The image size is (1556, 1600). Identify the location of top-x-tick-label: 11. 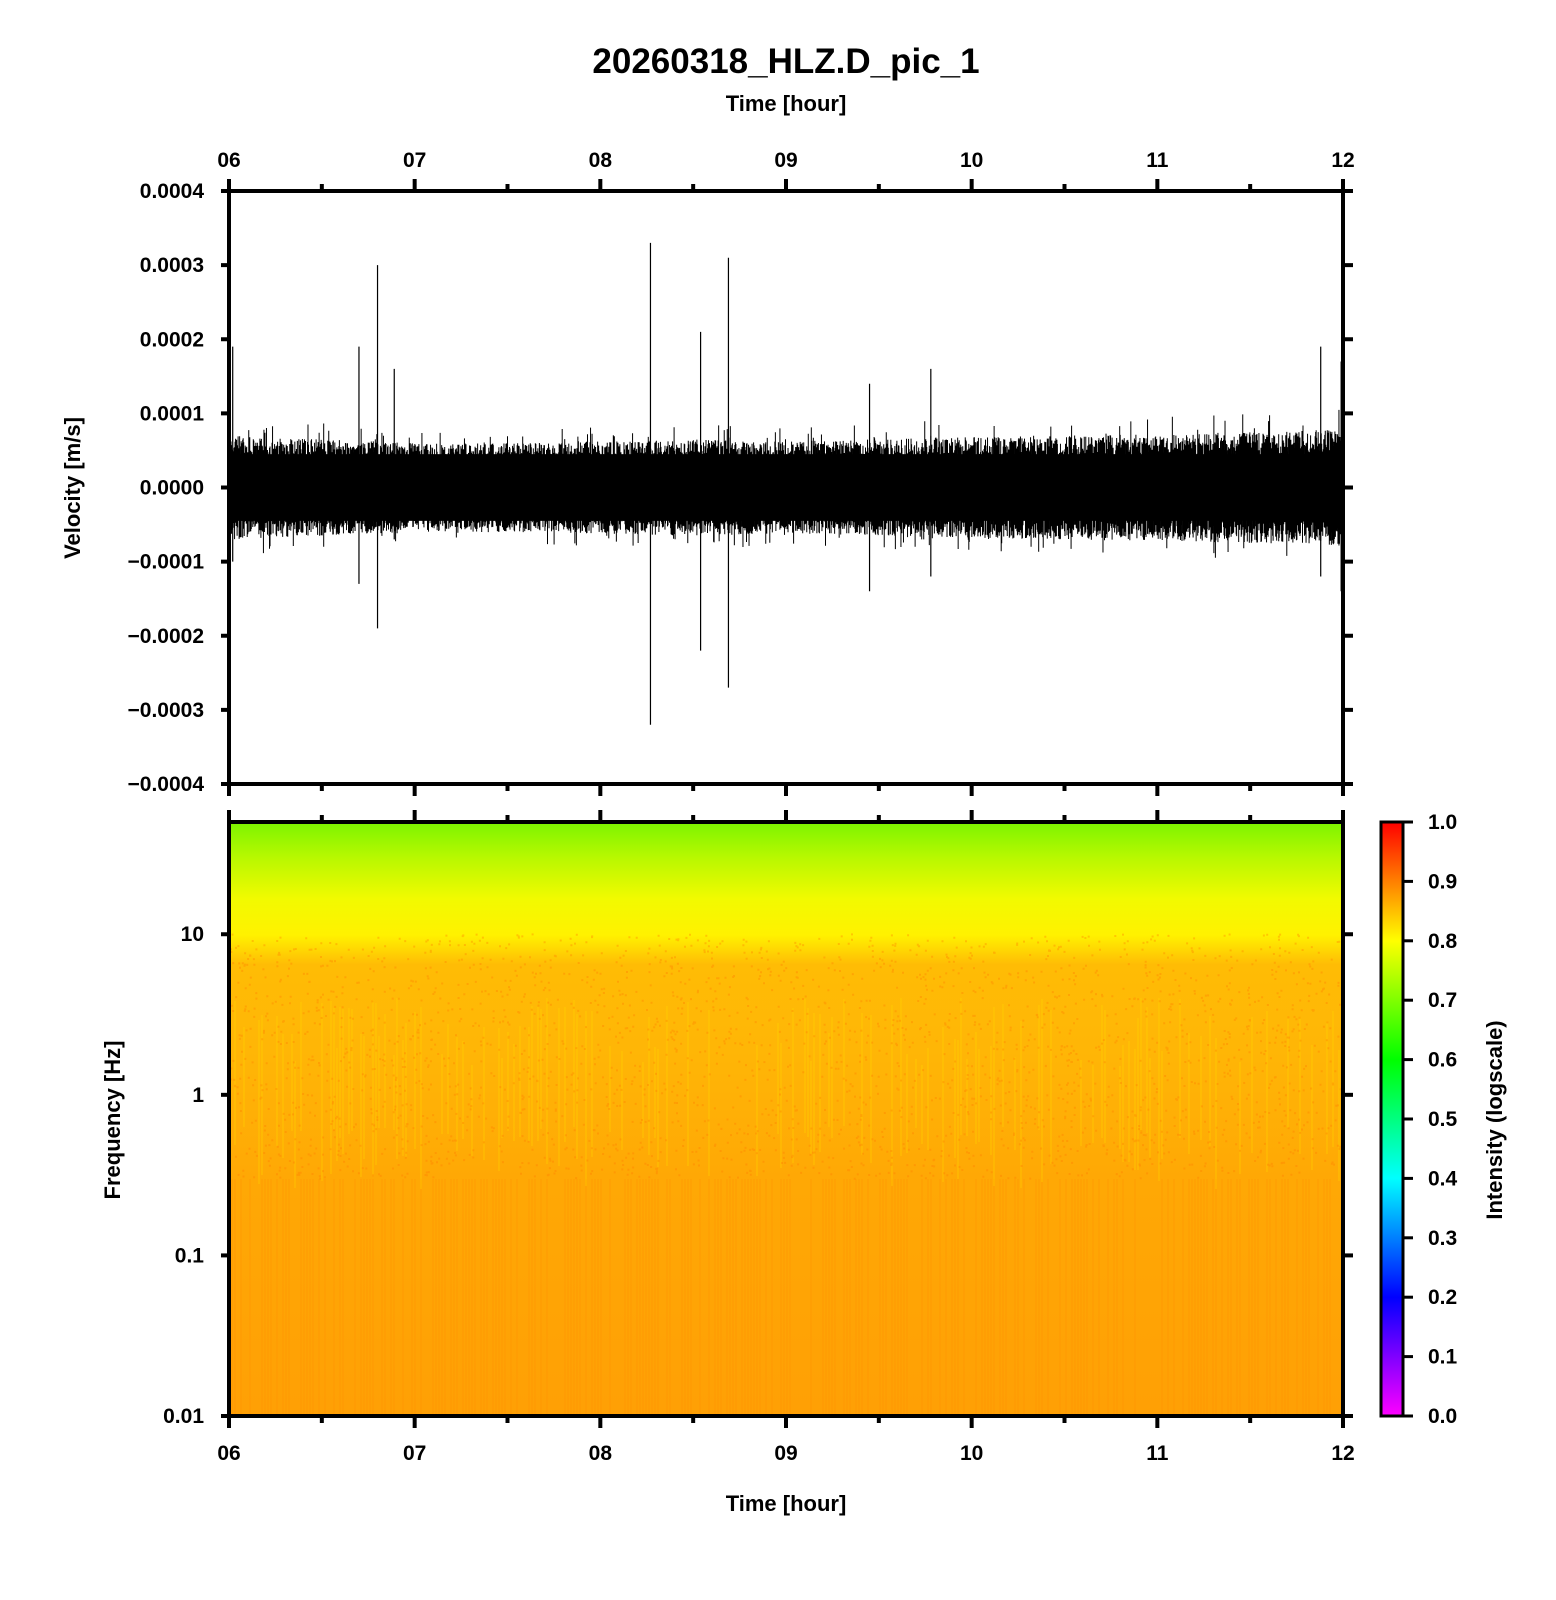
(1157, 160).